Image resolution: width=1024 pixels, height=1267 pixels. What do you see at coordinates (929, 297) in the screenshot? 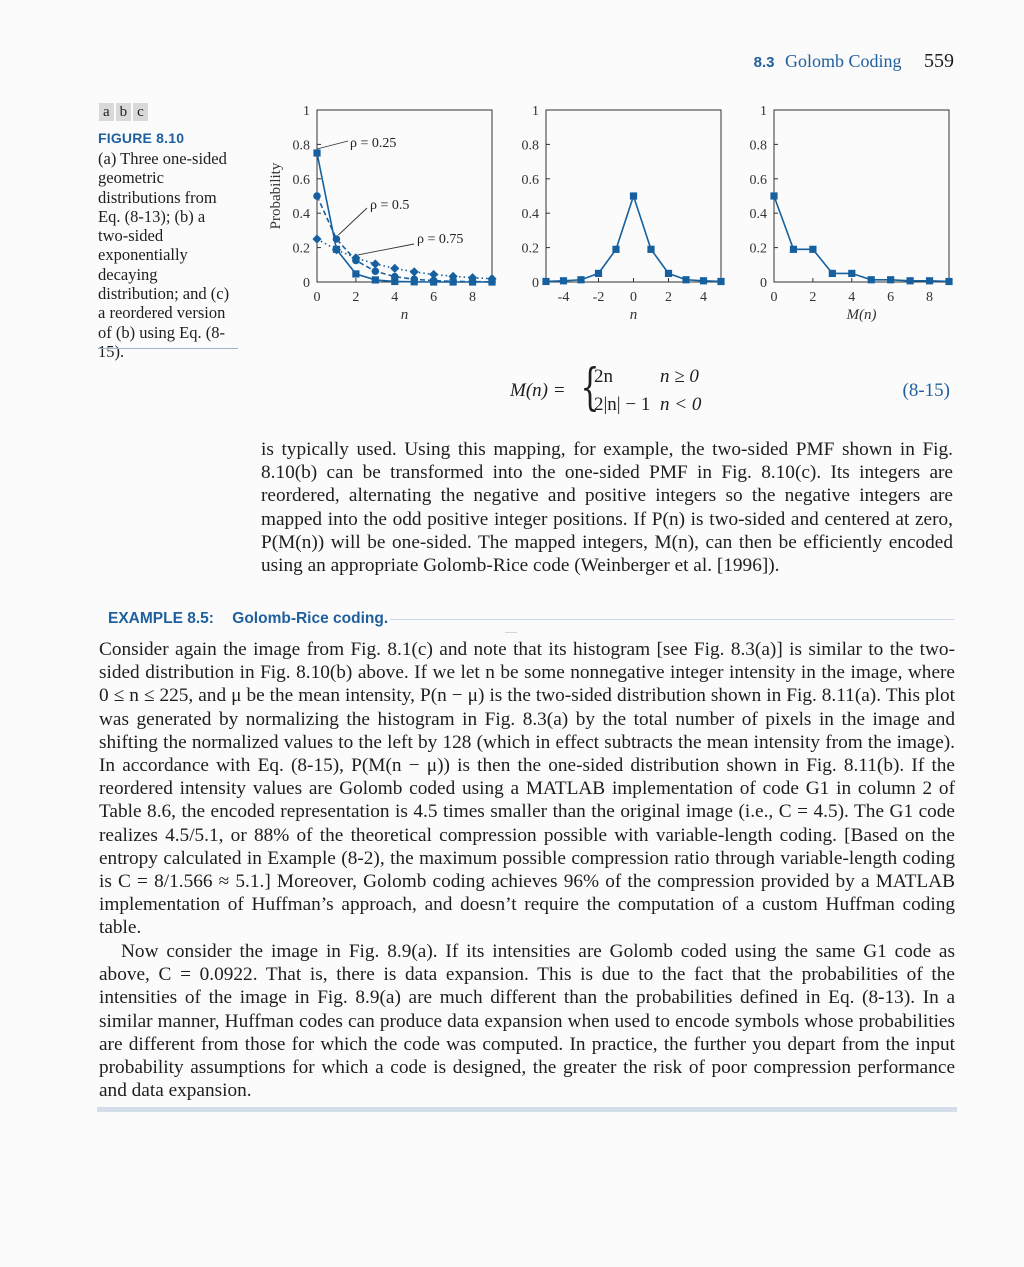
I see `chart-c-xtick-label: 8` at bounding box center [929, 297].